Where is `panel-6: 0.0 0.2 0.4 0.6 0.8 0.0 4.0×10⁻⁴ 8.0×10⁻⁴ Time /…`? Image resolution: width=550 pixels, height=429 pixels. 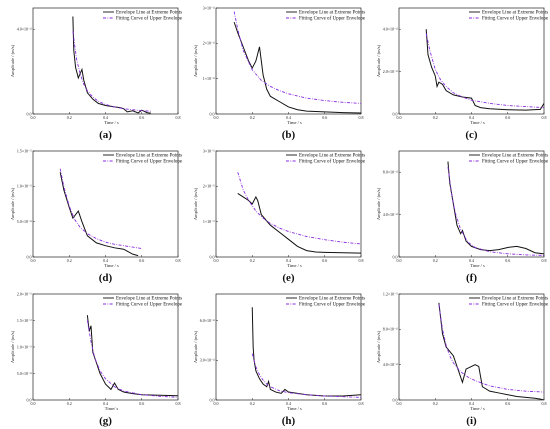
panel-6: 0.0 0.2 0.4 0.6 0.8 0.0 4.0×10⁻⁴ 8.0×10⁻⁴ Time /… is located at coordinates (462, 217).